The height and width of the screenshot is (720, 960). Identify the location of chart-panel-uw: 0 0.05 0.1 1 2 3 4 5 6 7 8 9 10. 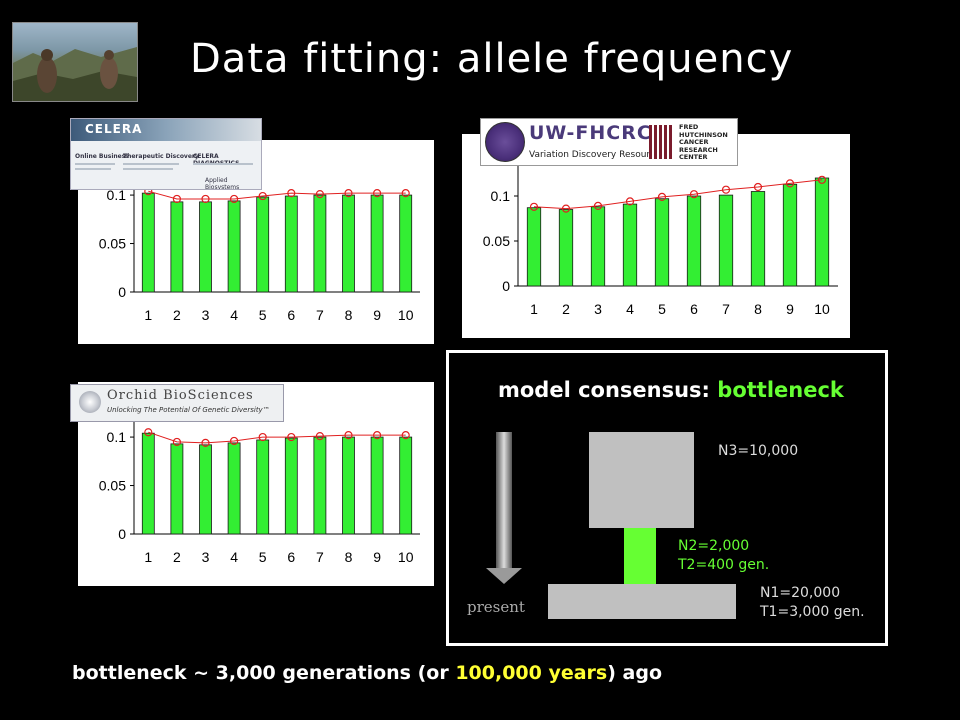
(656, 236).